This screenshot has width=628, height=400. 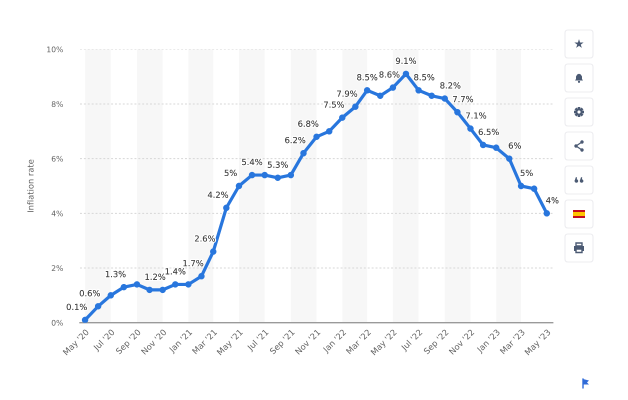 What do you see at coordinates (181, 341) in the screenshot?
I see `x-tick-label: Jan '21` at bounding box center [181, 341].